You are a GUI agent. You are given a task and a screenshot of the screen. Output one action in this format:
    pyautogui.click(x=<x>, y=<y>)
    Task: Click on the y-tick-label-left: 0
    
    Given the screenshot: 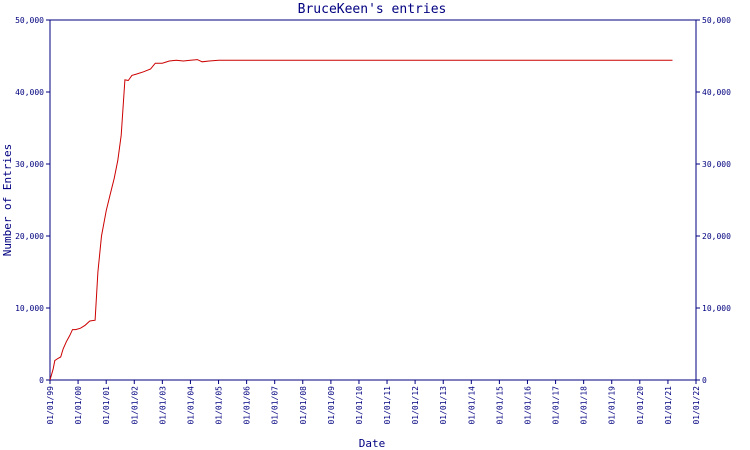 What is the action you would take?
    pyautogui.click(x=41, y=380)
    